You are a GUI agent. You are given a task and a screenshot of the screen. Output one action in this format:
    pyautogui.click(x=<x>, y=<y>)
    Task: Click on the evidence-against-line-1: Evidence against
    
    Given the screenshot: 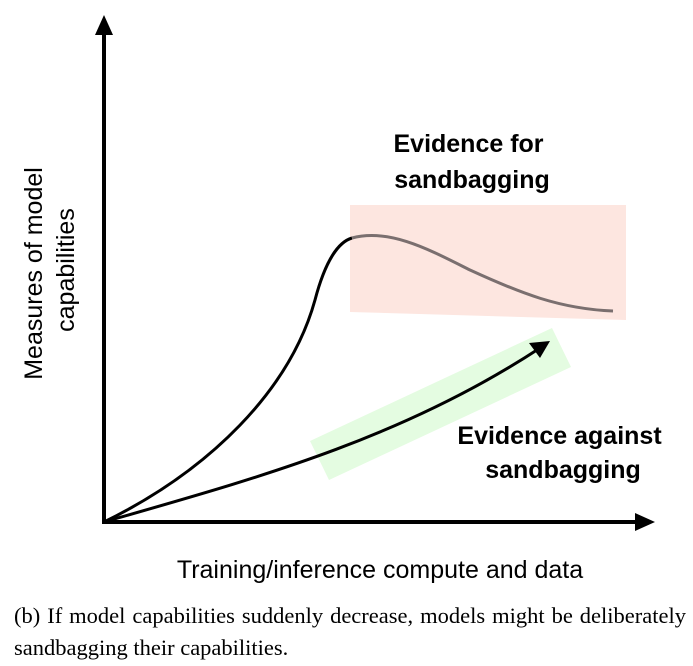 What is the action you would take?
    pyautogui.click(x=559, y=436)
    